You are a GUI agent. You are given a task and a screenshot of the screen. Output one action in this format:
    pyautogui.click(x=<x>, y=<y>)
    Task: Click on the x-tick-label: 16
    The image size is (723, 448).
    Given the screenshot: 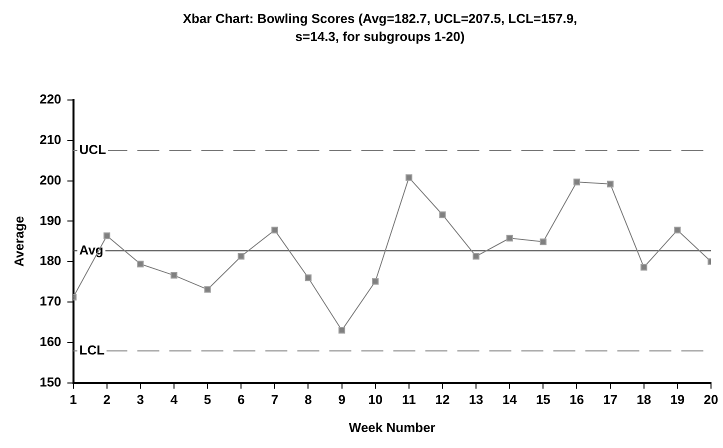 What is the action you would take?
    pyautogui.click(x=577, y=400)
    